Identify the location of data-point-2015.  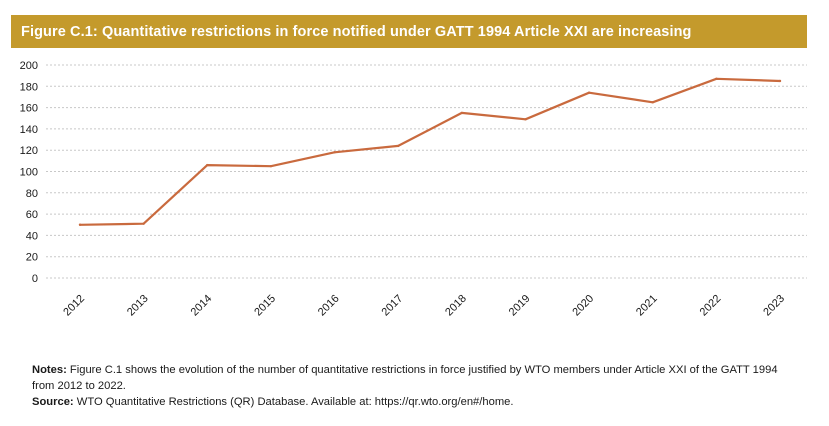
(271, 166).